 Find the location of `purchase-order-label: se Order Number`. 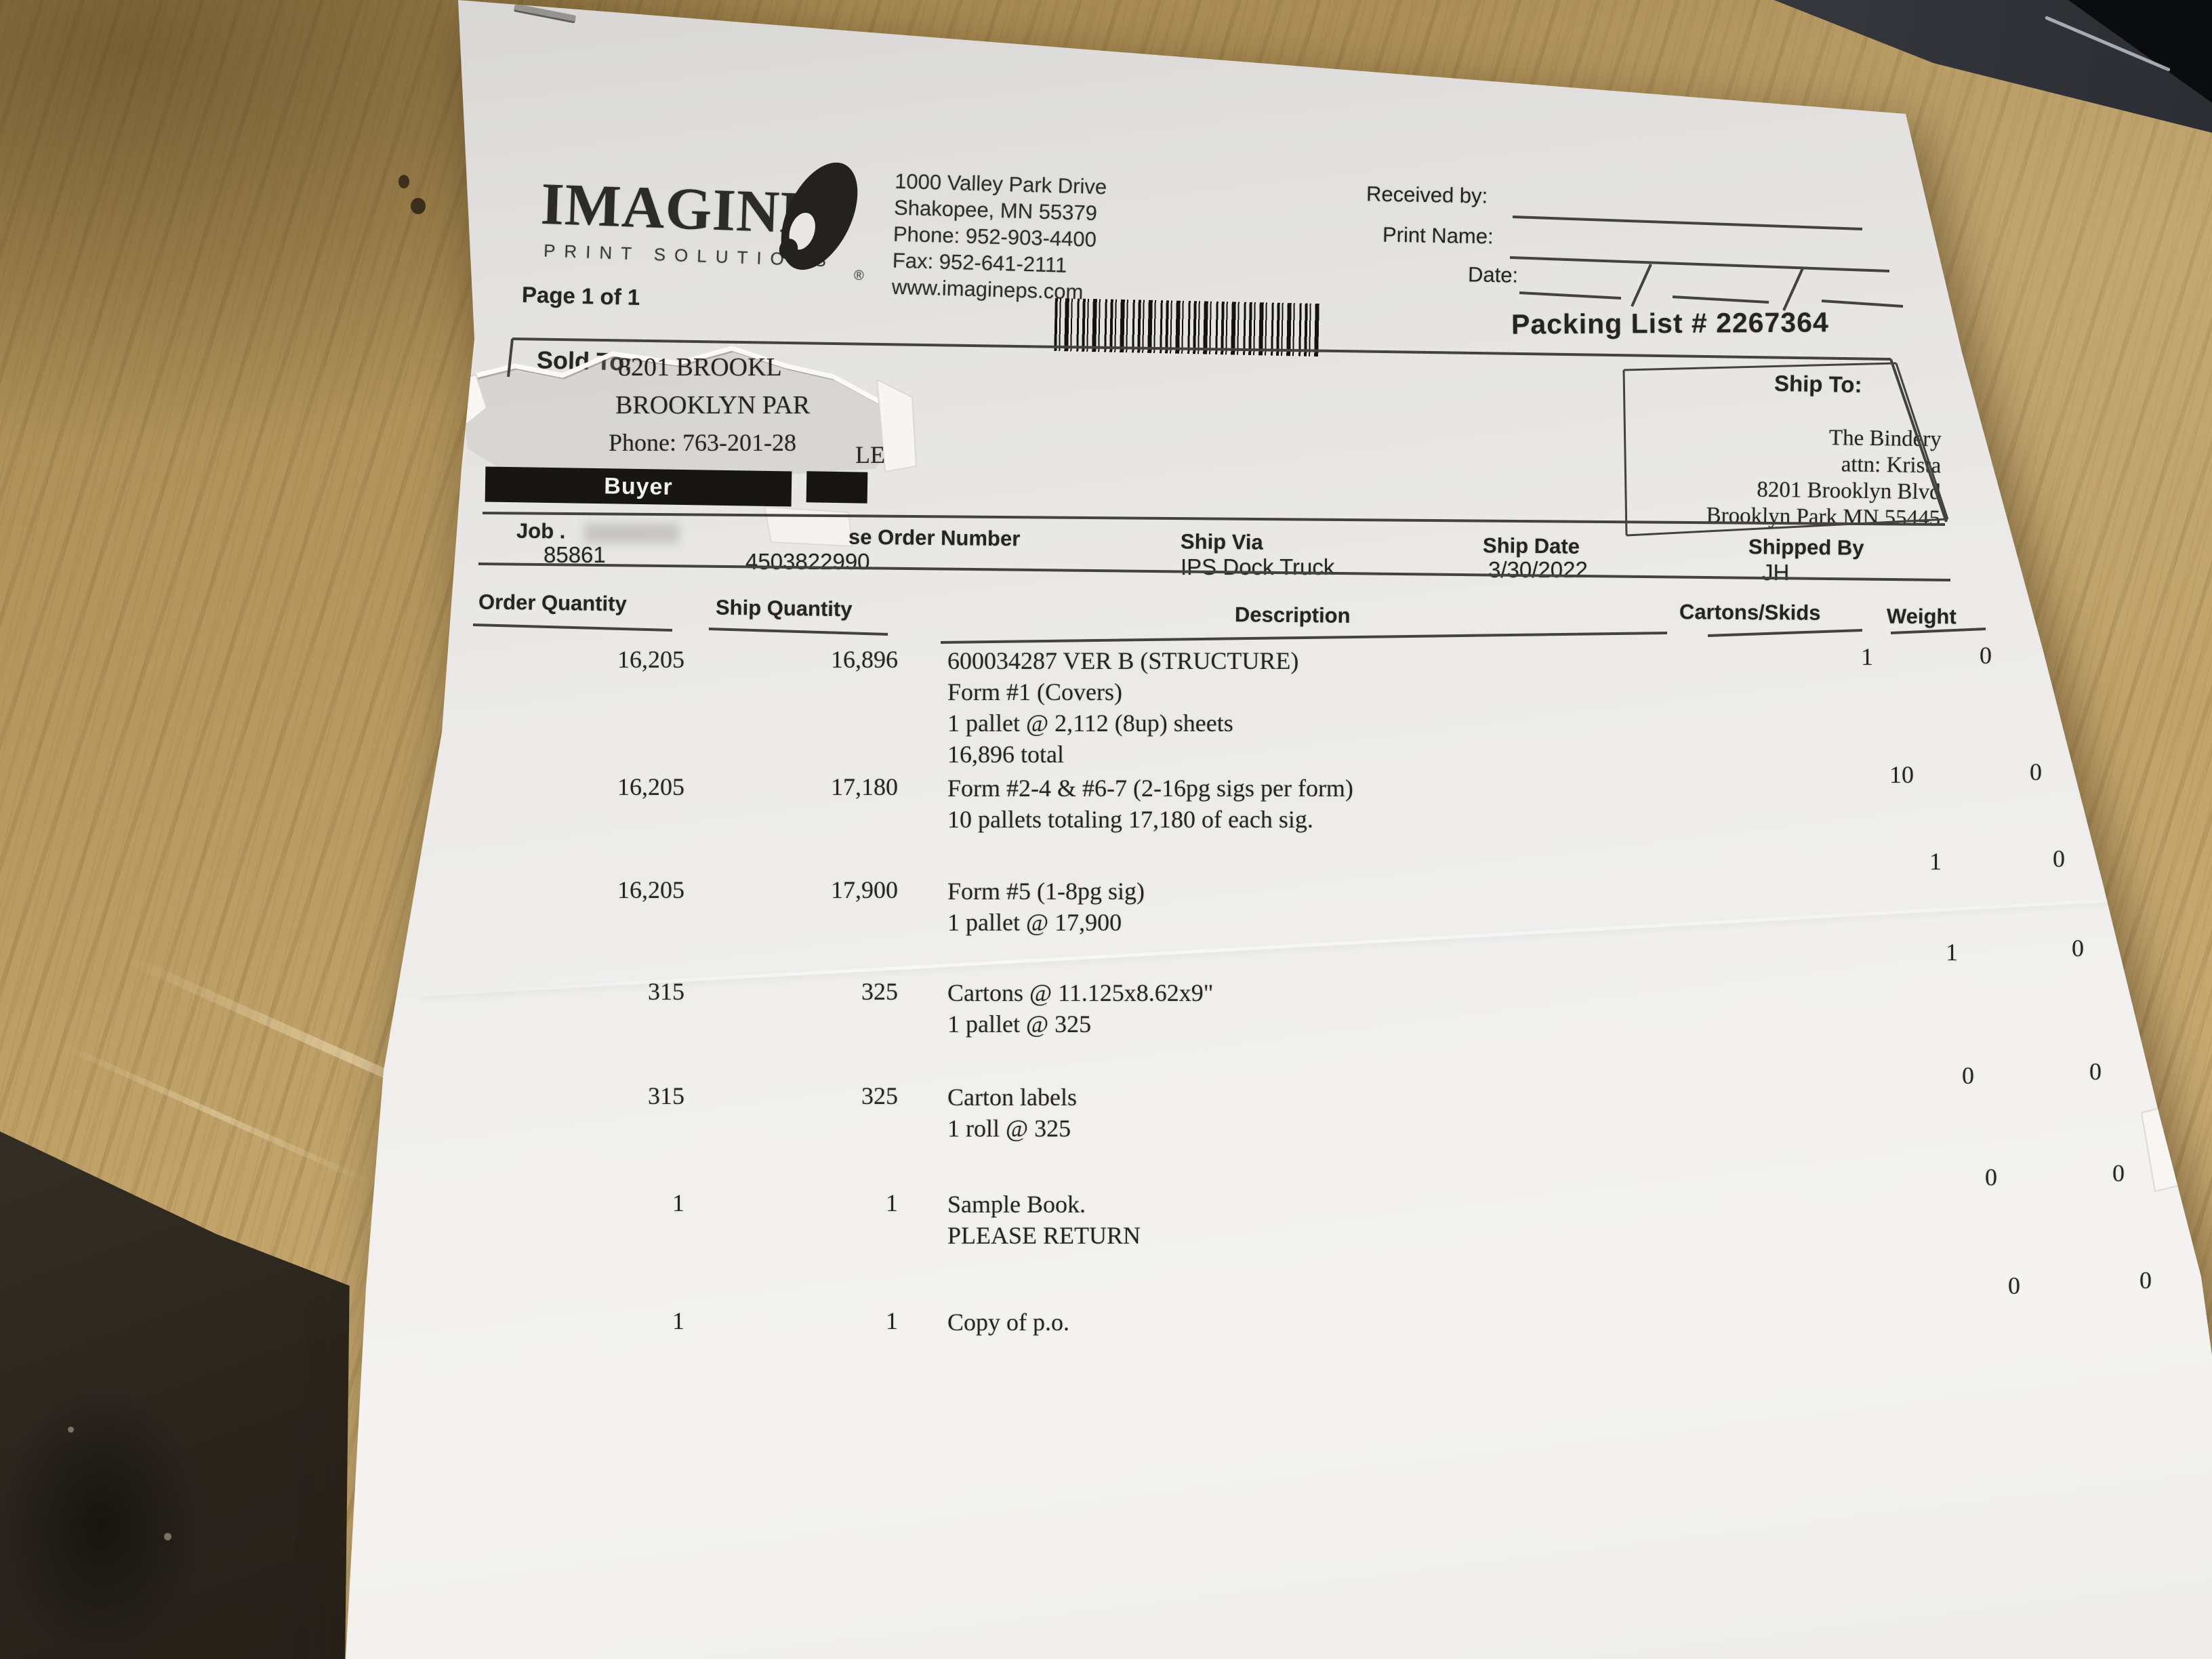

purchase-order-label: se Order Number is located at coordinates (934, 538).